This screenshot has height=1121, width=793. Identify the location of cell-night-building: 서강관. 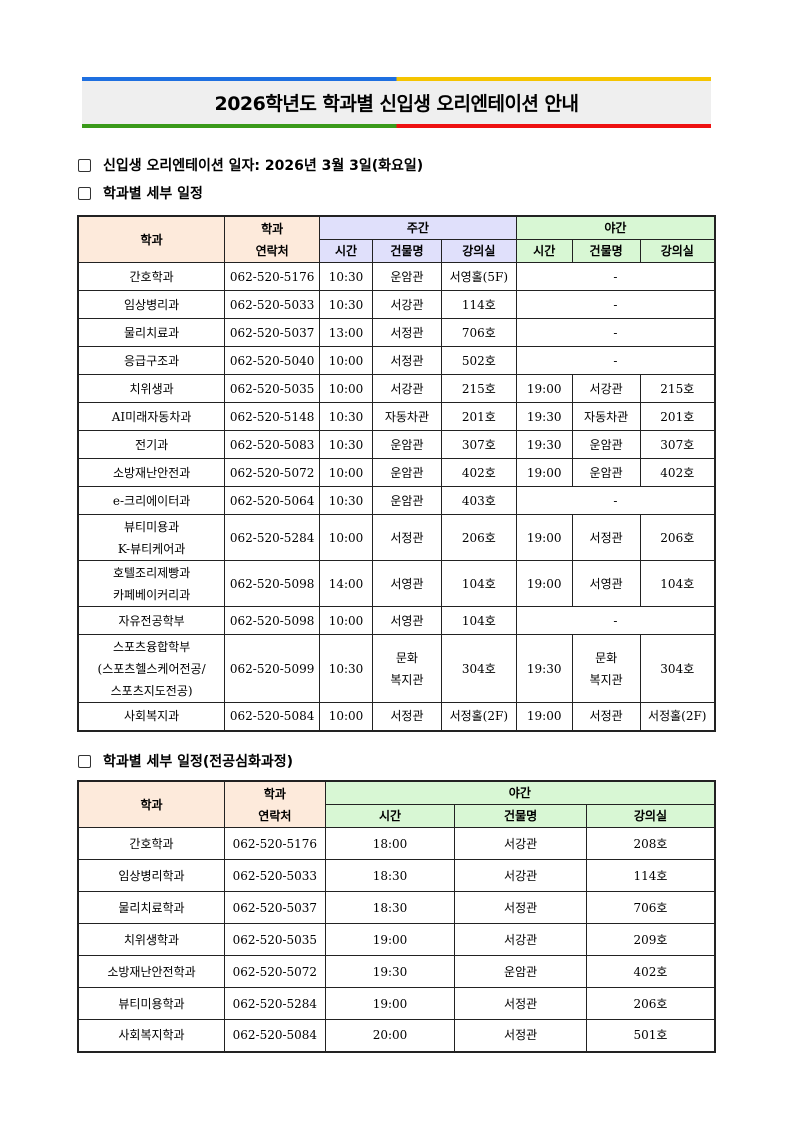
(606, 388).